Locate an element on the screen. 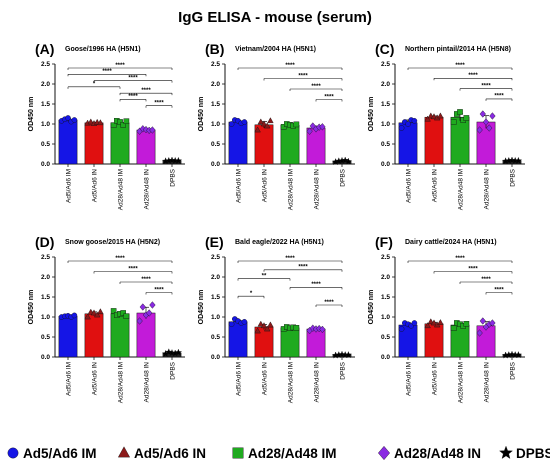  significance-label: ** is located at coordinates (264, 276).